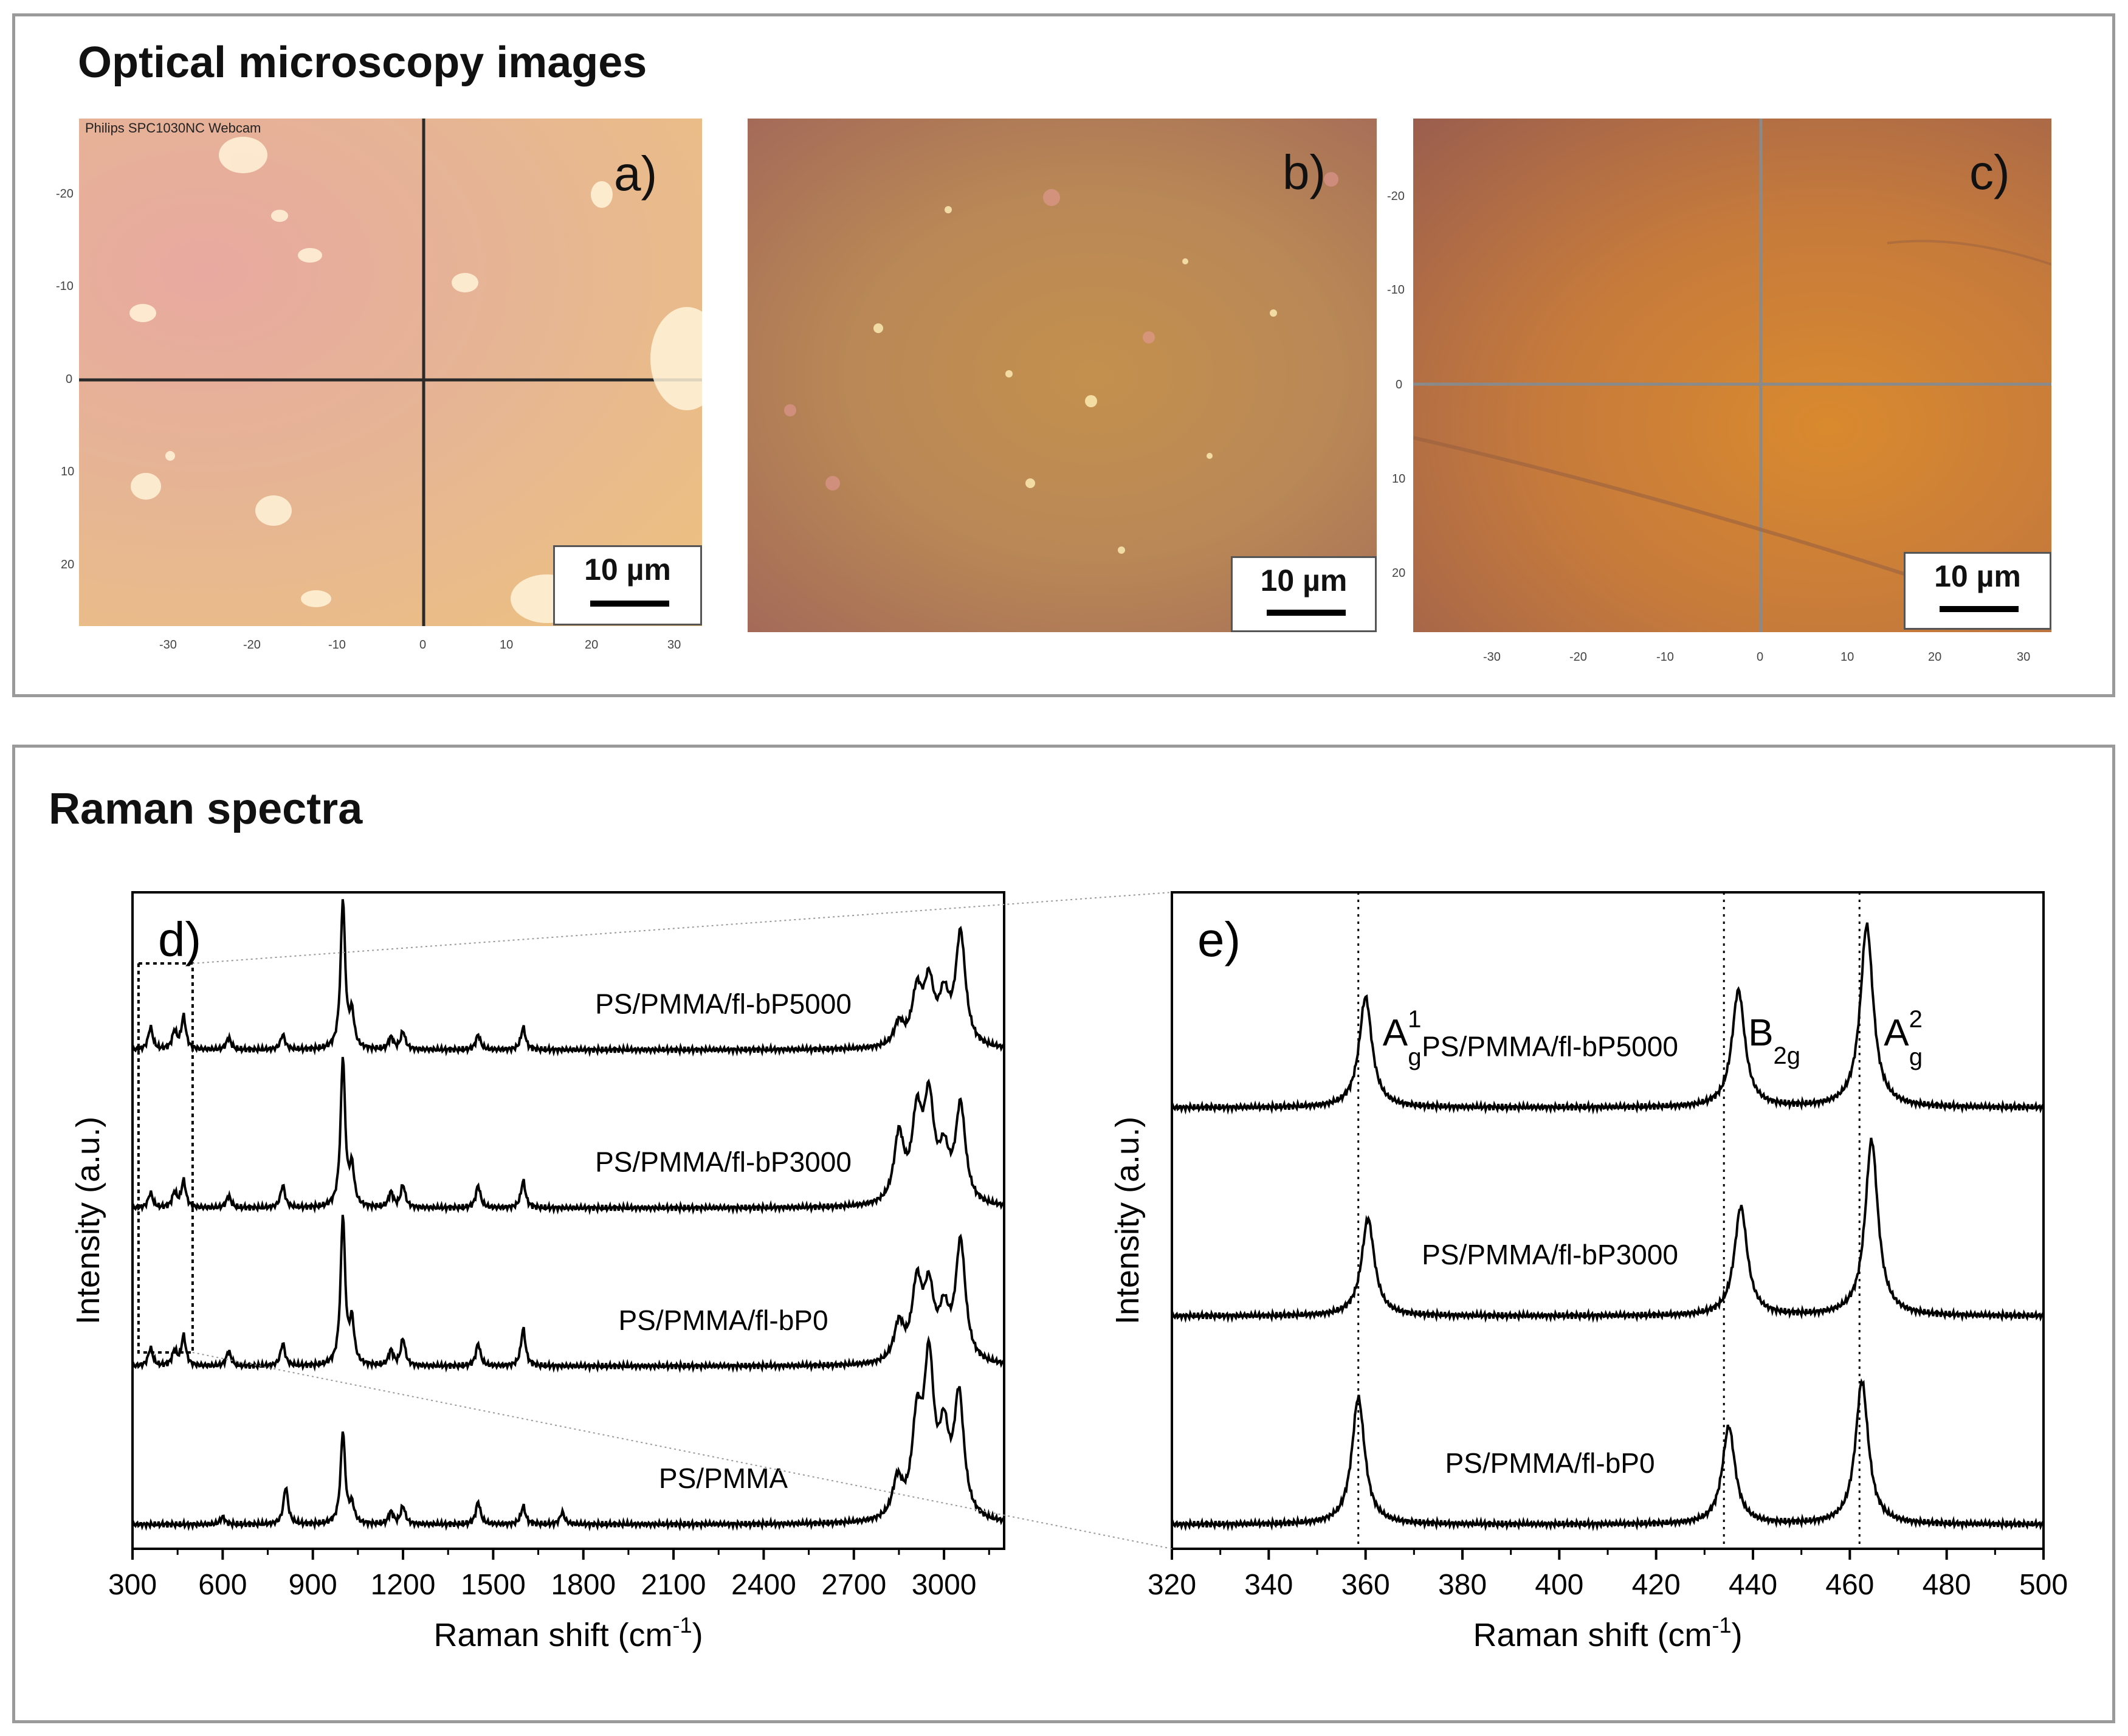 This screenshot has width=2128, height=1736. I want to click on zoom-box, so click(165, 1158).